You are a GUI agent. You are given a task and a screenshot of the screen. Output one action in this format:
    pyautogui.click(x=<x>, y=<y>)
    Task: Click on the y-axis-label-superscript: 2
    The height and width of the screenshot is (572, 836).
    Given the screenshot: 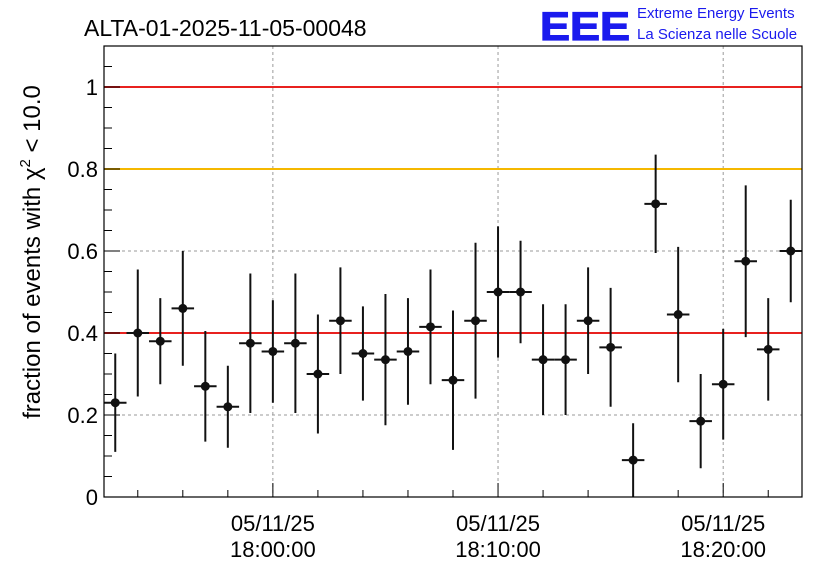 What is the action you would take?
    pyautogui.click(x=25, y=163)
    